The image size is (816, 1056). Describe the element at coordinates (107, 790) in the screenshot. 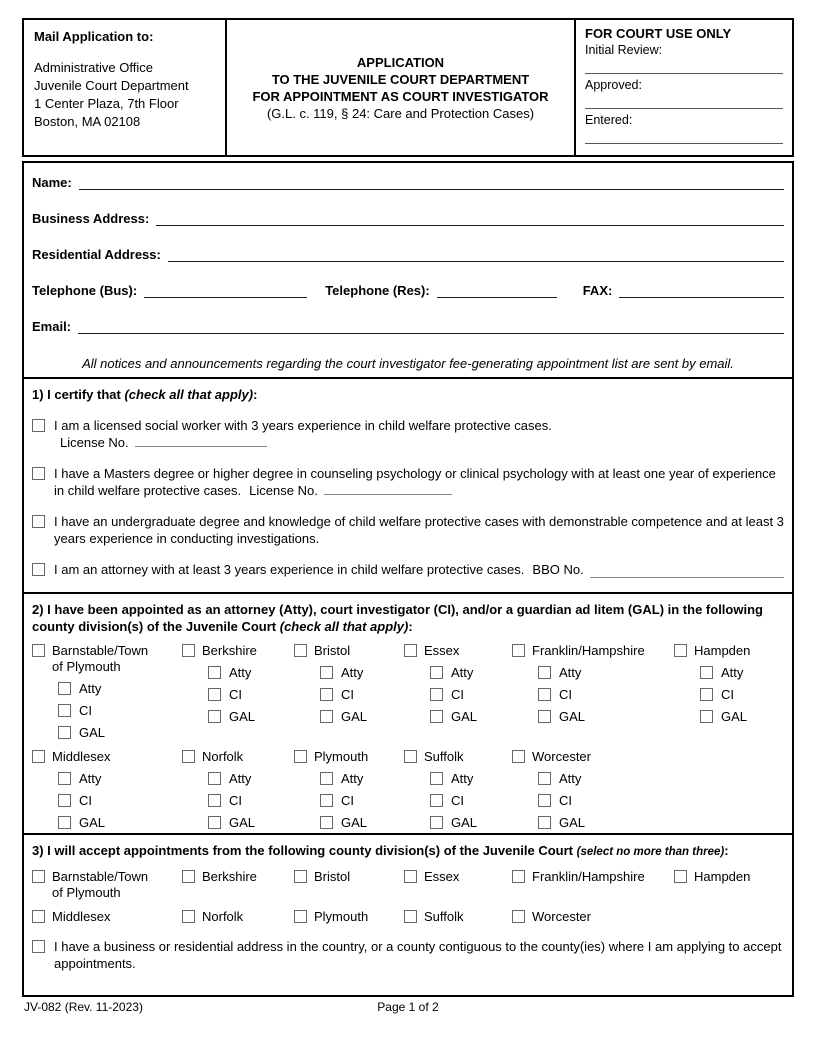

I see `county-column-middlesex: Middlesex Atty CI GAL` at that location.